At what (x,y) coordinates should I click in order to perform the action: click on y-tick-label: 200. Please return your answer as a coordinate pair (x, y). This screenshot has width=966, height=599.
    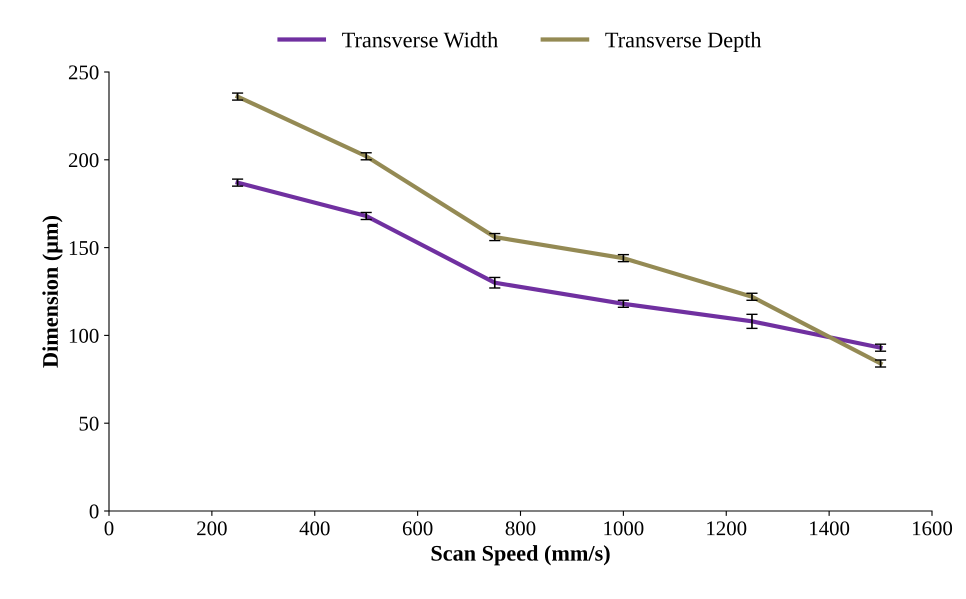
    Looking at the image, I should click on (83, 160).